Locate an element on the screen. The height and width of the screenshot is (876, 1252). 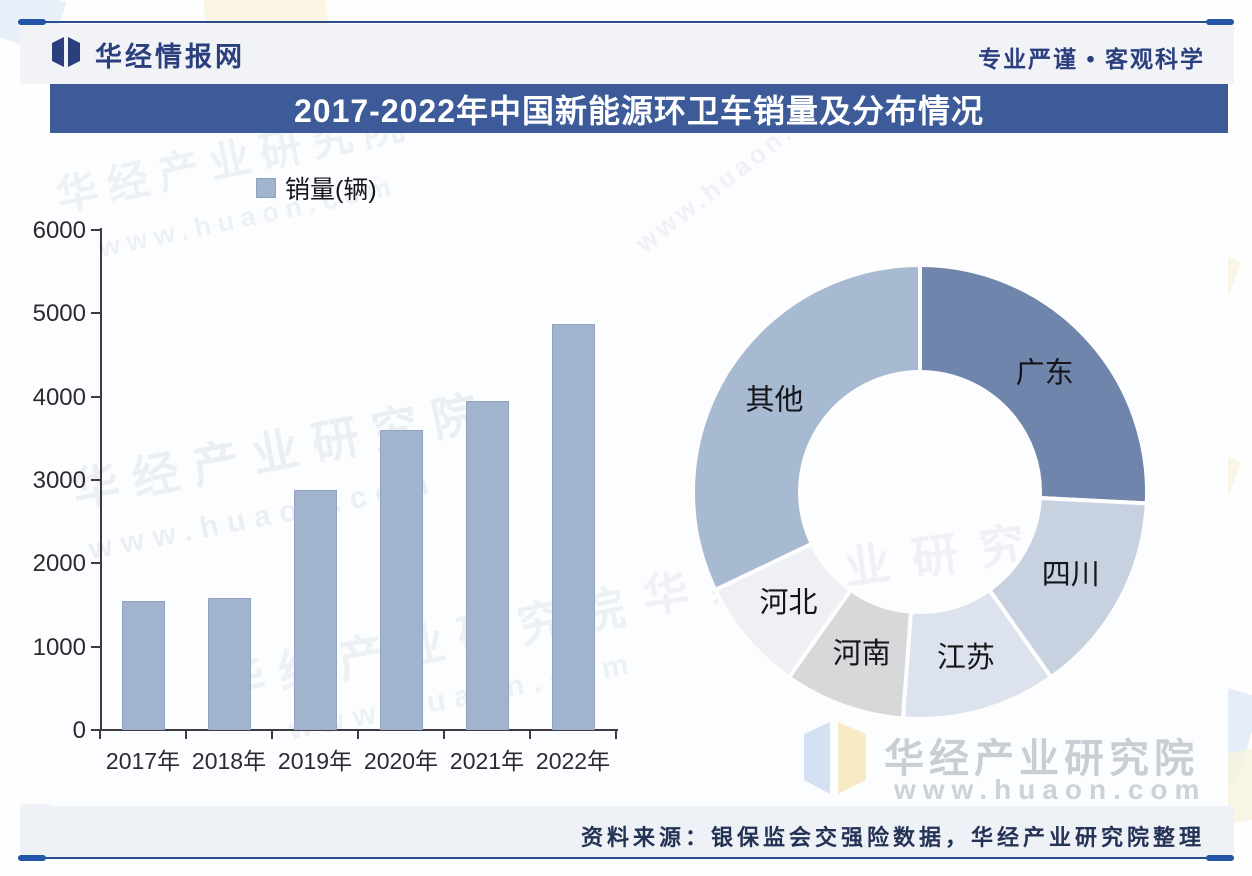
huajing-logo-icon is located at coordinates (66, 54).